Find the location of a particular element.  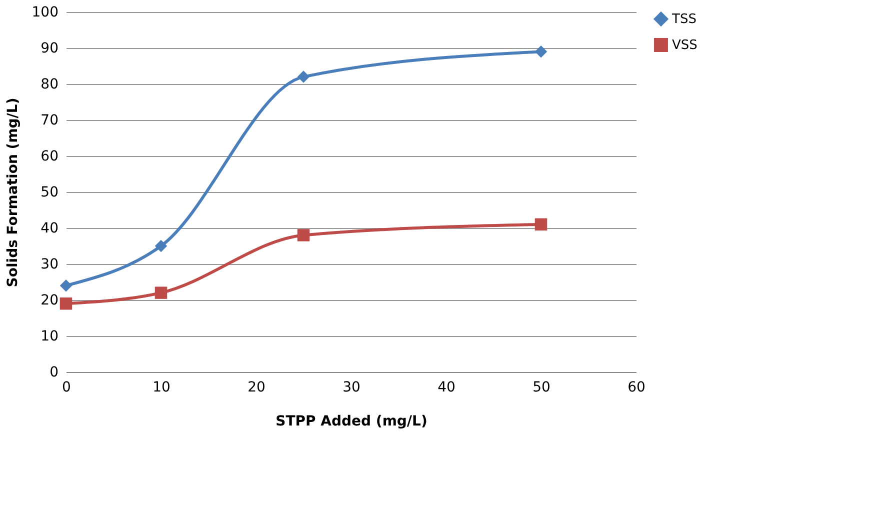

x-tick-label: 50 is located at coordinates (541, 388).